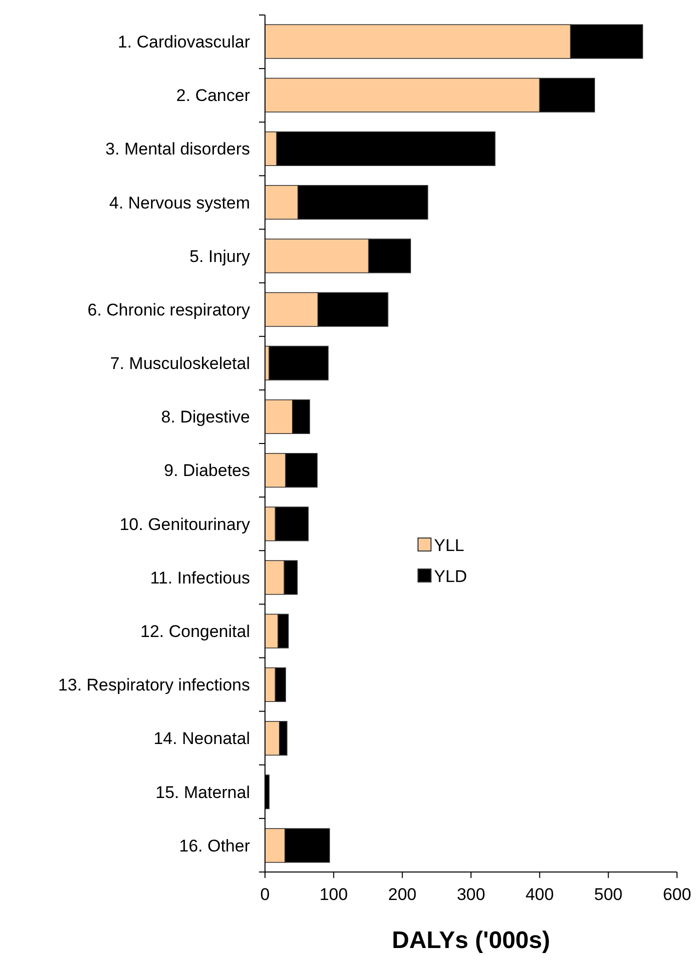  I want to click on y-tick-label: 4. Nervous system, so click(179, 202).